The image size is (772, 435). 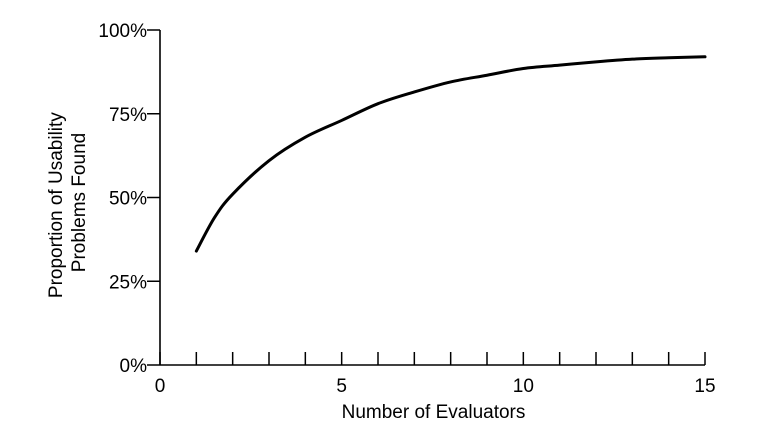 What do you see at coordinates (79, 202) in the screenshot?
I see `y-axis-title-line-2: Problems Found` at bounding box center [79, 202].